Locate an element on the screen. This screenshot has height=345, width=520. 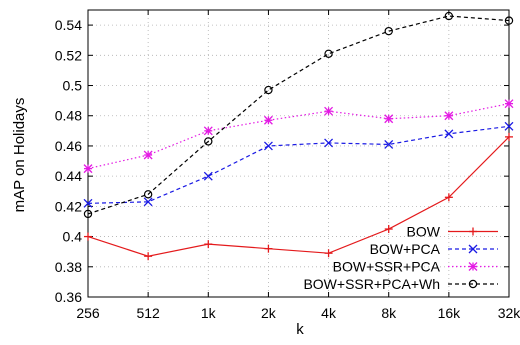
x-tick-label: 256 is located at coordinates (88, 313).